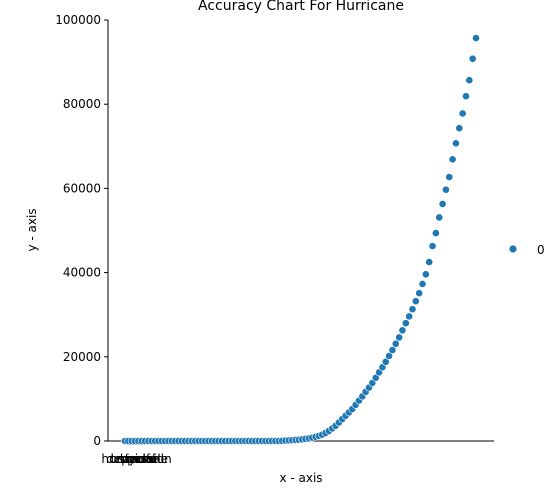  What do you see at coordinates (82, 188) in the screenshot?
I see `y-tick-label: 60000` at bounding box center [82, 188].